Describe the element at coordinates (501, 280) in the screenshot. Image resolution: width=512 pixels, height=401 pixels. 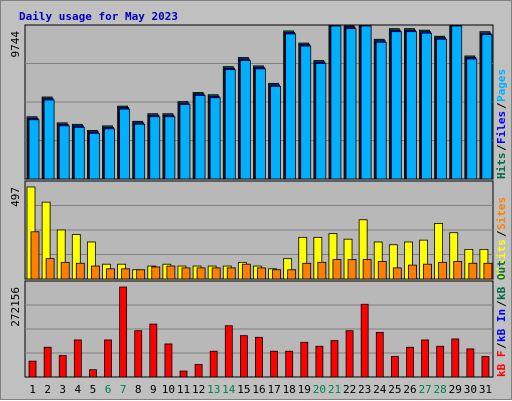
I see `legend-kb-out: kB Out` at that location.